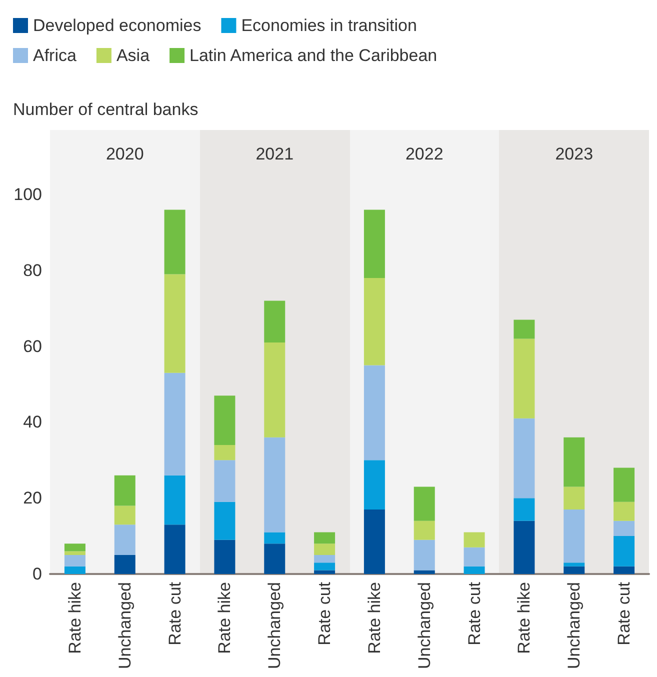 This screenshot has width=657, height=677. What do you see at coordinates (117, 25) in the screenshot?
I see `legend-label: Developed economies` at bounding box center [117, 25].